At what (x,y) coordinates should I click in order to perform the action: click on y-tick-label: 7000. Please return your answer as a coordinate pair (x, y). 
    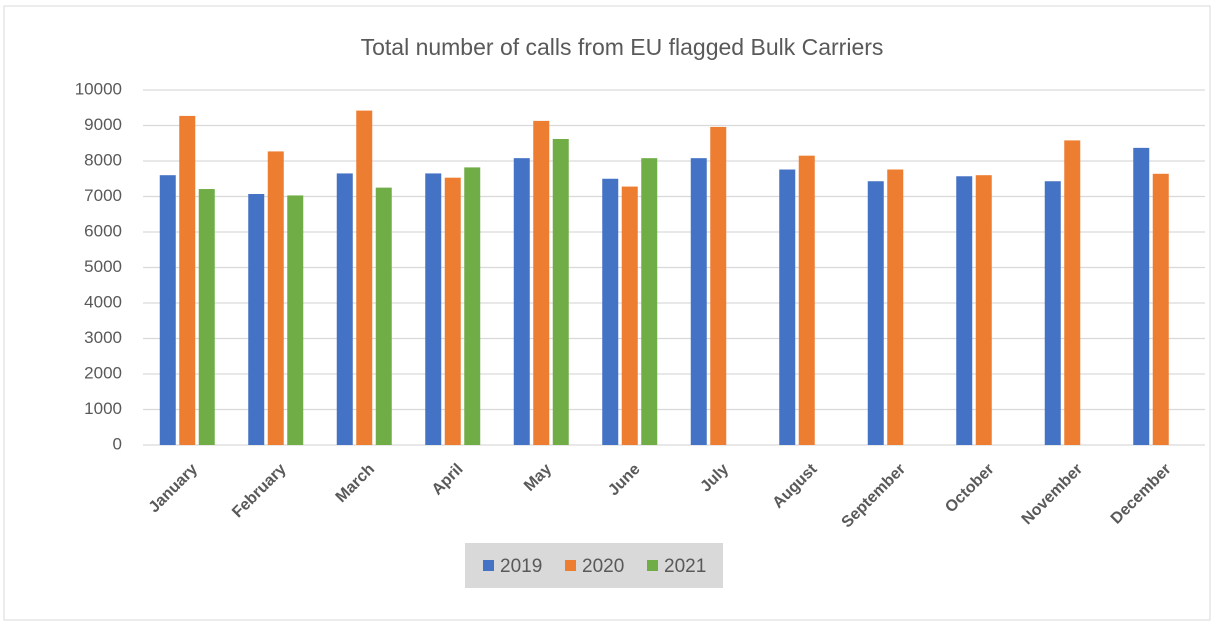
    Looking at the image, I should click on (103, 195).